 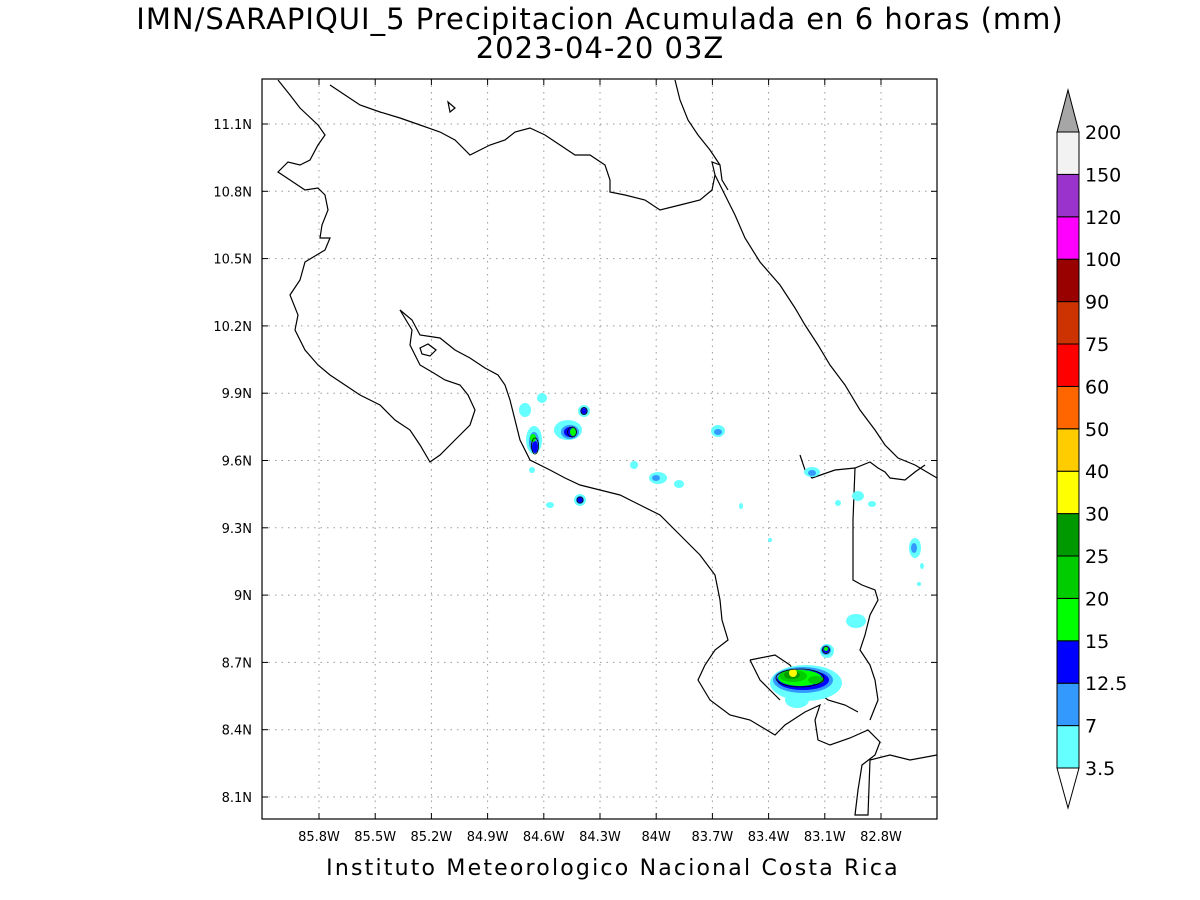 What do you see at coordinates (237, 731) in the screenshot?
I see `lat-tick-label: 8.4N` at bounding box center [237, 731].